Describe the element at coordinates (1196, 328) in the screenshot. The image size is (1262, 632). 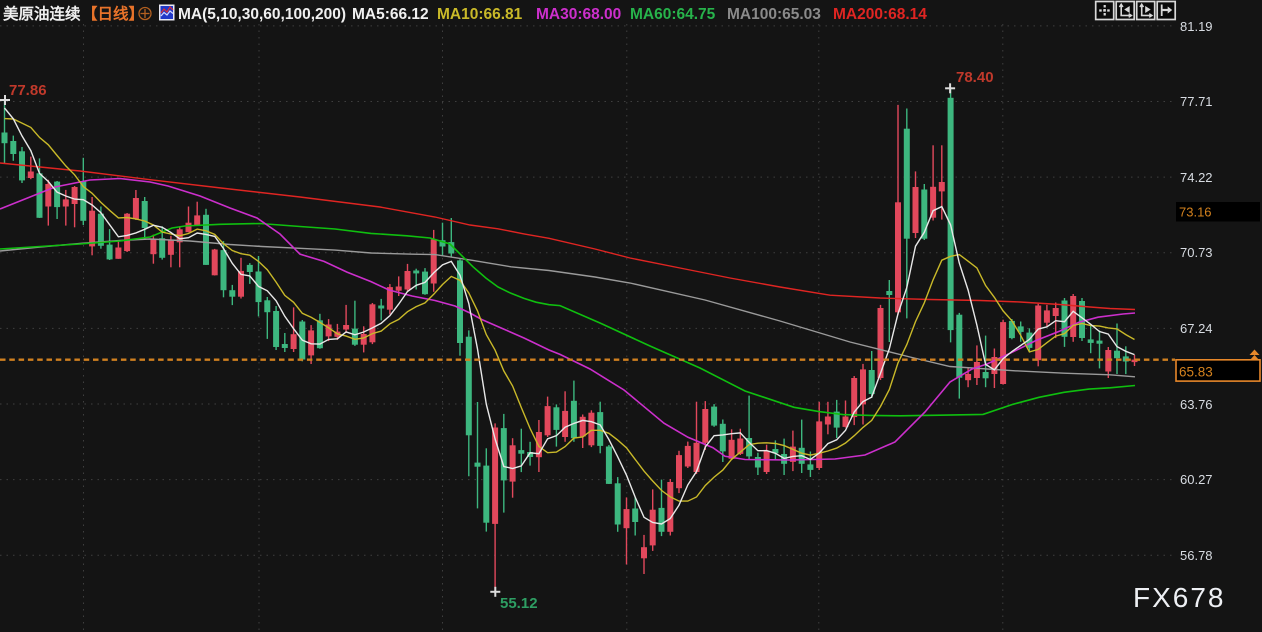
I see `svg-text: 67.24` at that location.